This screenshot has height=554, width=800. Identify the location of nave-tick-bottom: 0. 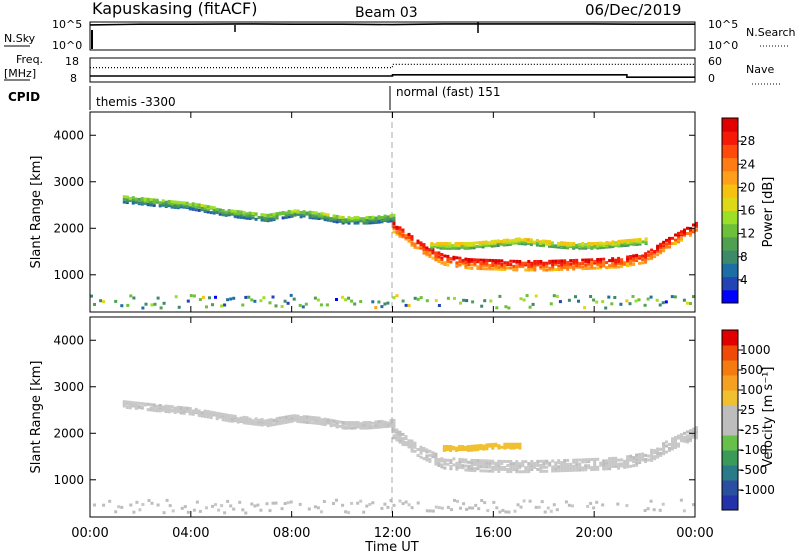
(711, 78).